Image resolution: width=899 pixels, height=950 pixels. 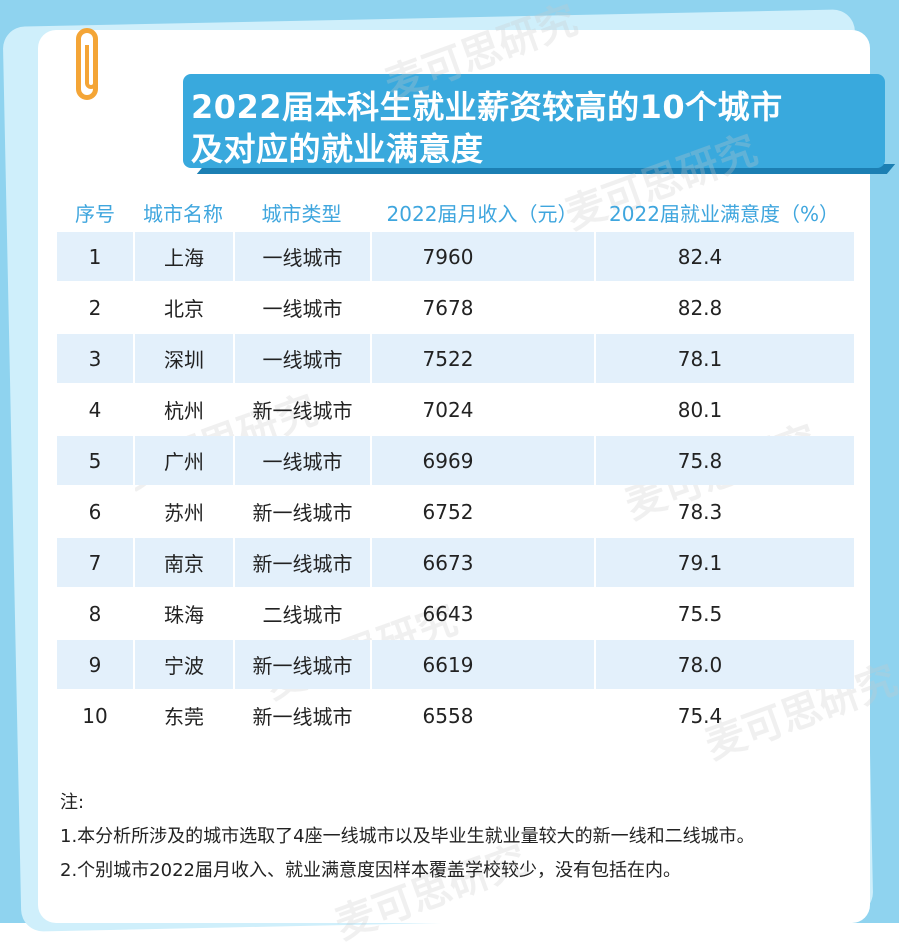 What do you see at coordinates (482, 562) in the screenshot?
I see `cell-monthly-income: 6673` at bounding box center [482, 562].